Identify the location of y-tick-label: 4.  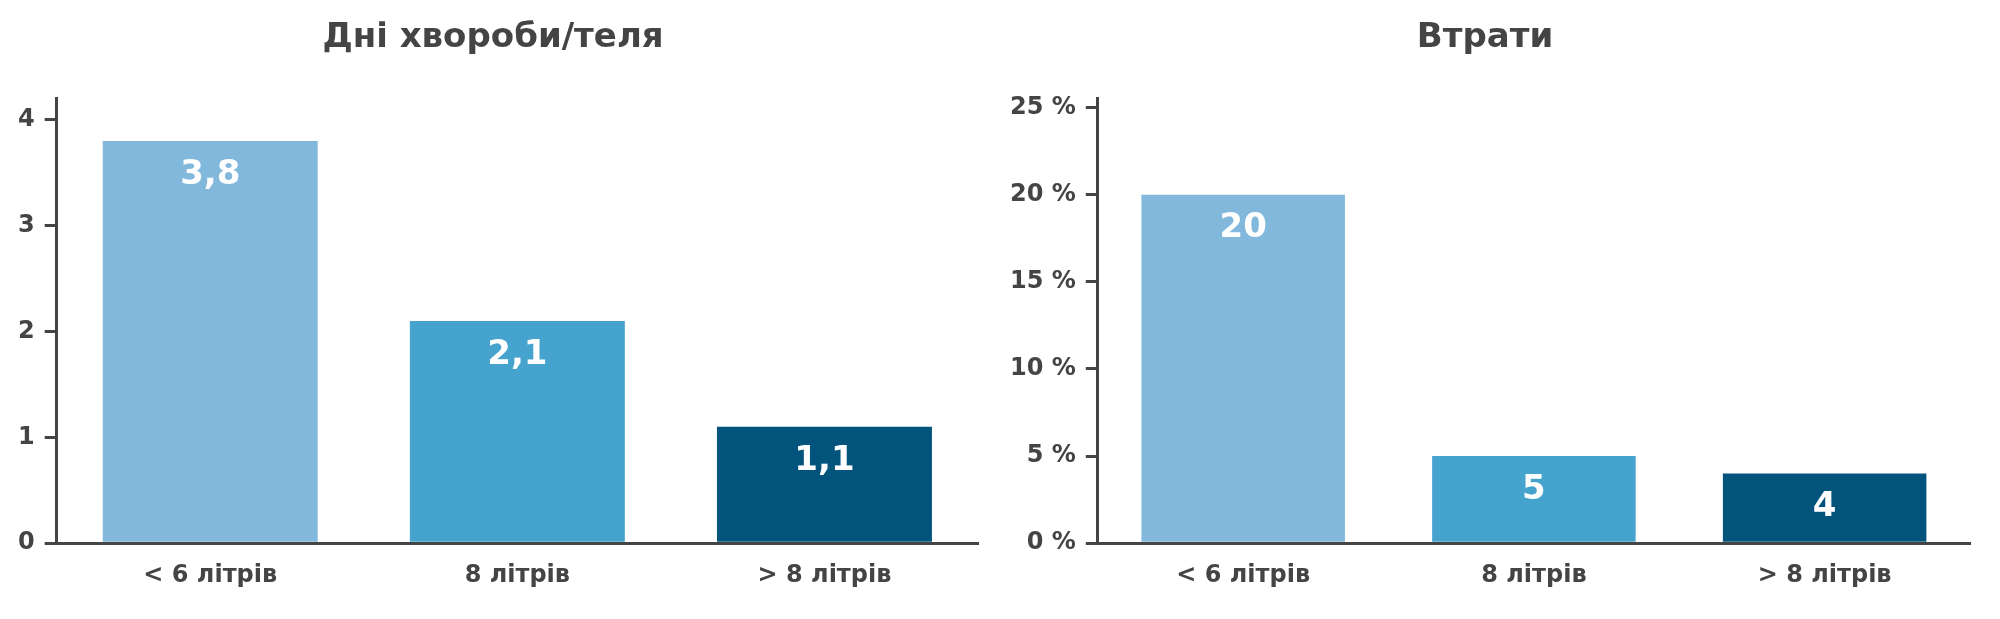
(26, 118).